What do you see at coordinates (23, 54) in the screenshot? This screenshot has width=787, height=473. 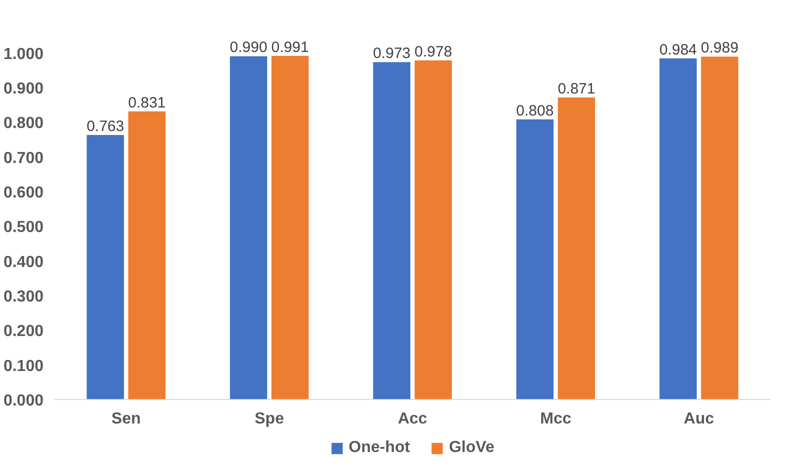 I see `y-tick-label: 1.000` at bounding box center [23, 54].